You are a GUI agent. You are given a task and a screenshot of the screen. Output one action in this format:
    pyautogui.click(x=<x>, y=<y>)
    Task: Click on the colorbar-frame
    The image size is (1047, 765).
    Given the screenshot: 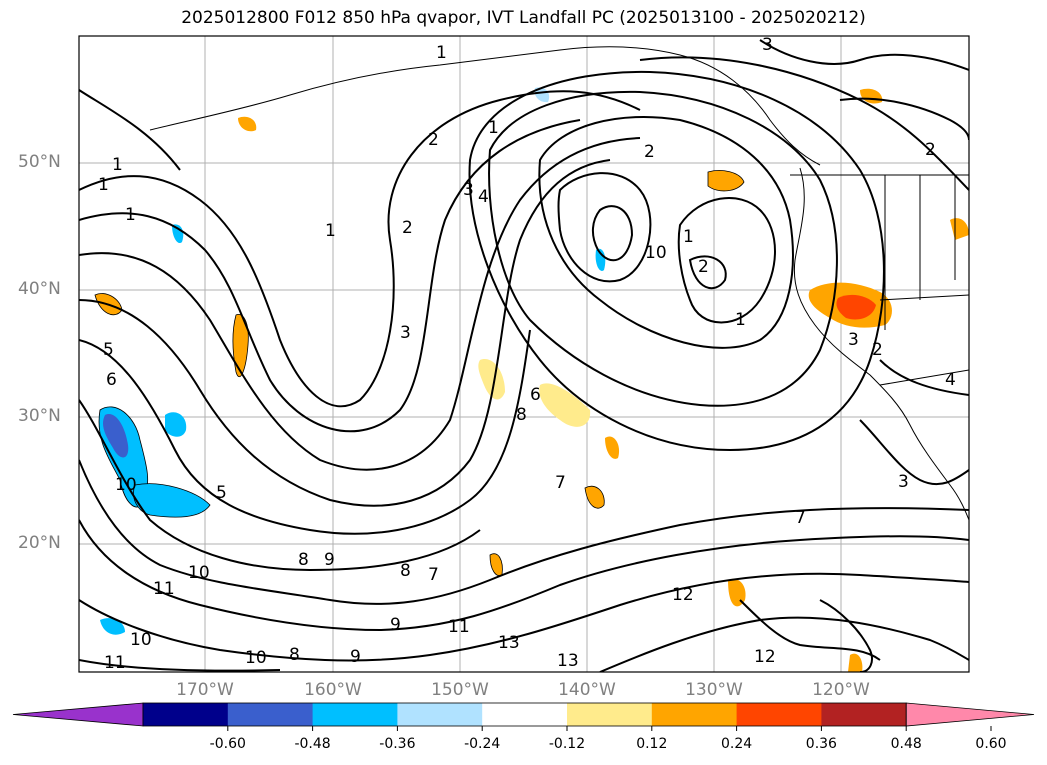 What is the action you would take?
    pyautogui.click(x=524, y=714)
    